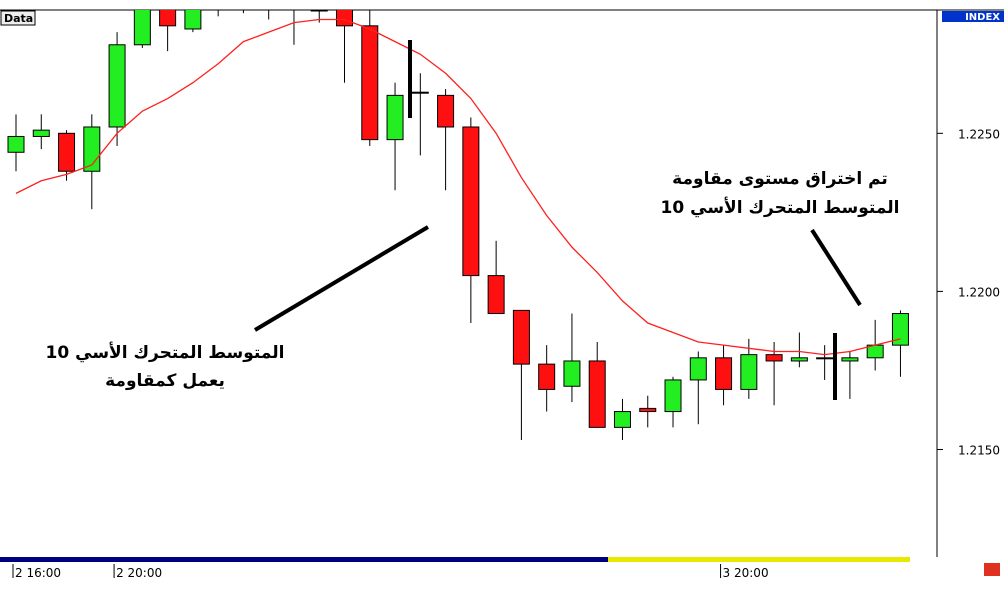  Describe the element at coordinates (780, 179) in the screenshot. I see `annotation: تم اختراق مستوى مقاومة` at that location.